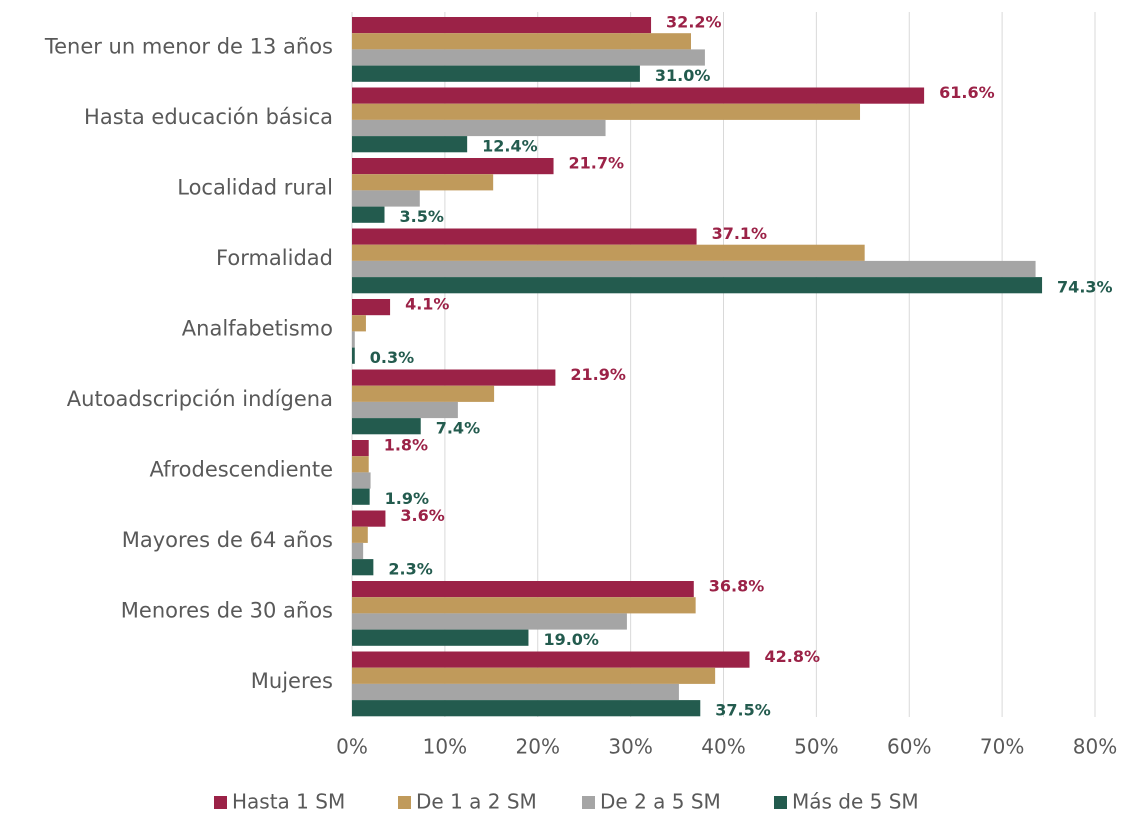 This screenshot has height=815, width=1125. Describe the element at coordinates (630, 747) in the screenshot. I see `x-tick-label: 30%` at that location.